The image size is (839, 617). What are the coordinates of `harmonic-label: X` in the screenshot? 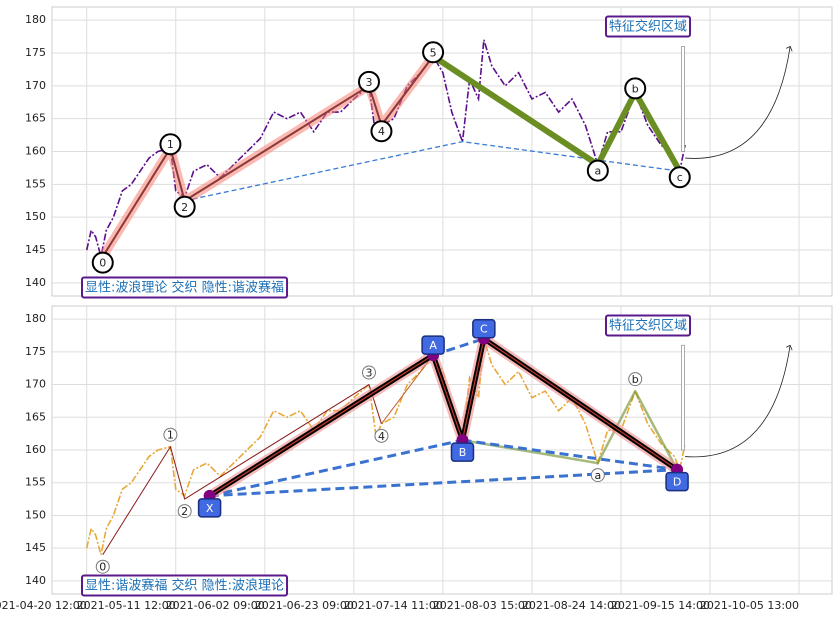 It's located at (210, 508).